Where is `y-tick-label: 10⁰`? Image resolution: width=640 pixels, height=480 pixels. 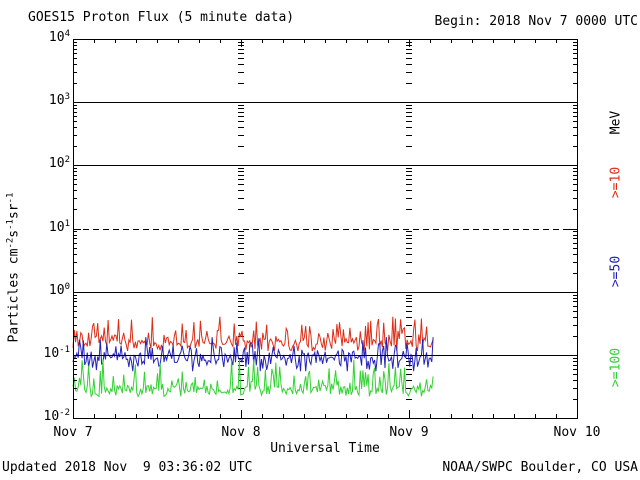
y-tick-label: 10⁰ is located at coordinates (59, 290).